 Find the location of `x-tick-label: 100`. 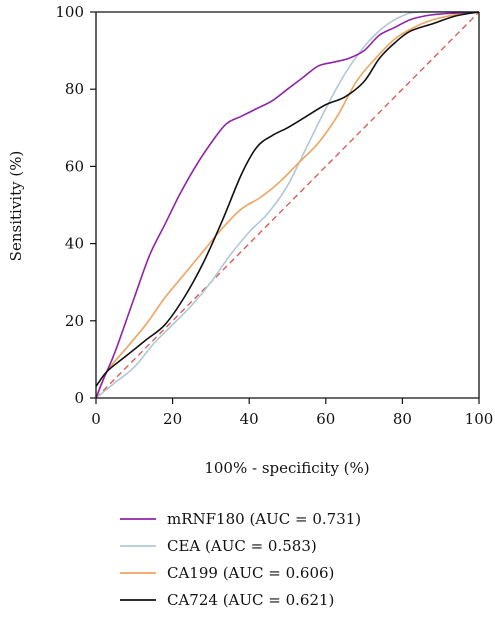

x-tick-label: 100 is located at coordinates (479, 419).